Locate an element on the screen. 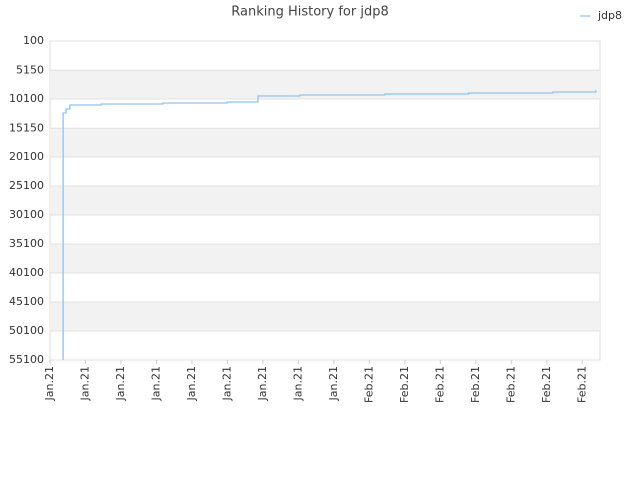 The image size is (640, 480). chart-title: Ranking History for jdp8 is located at coordinates (310, 12).